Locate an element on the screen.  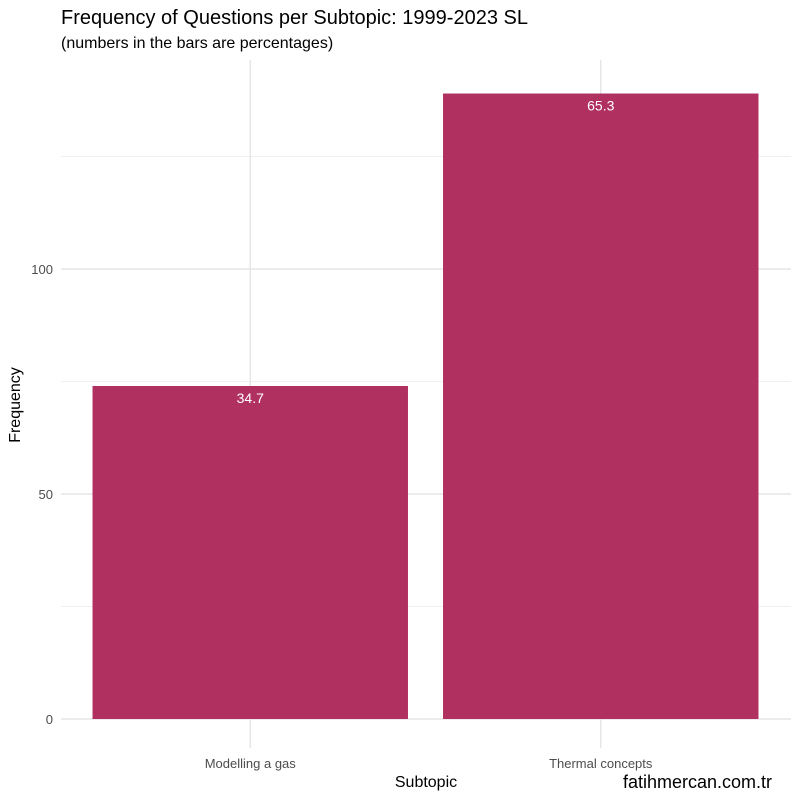
y-tick-label: 50 is located at coordinates (46, 494).